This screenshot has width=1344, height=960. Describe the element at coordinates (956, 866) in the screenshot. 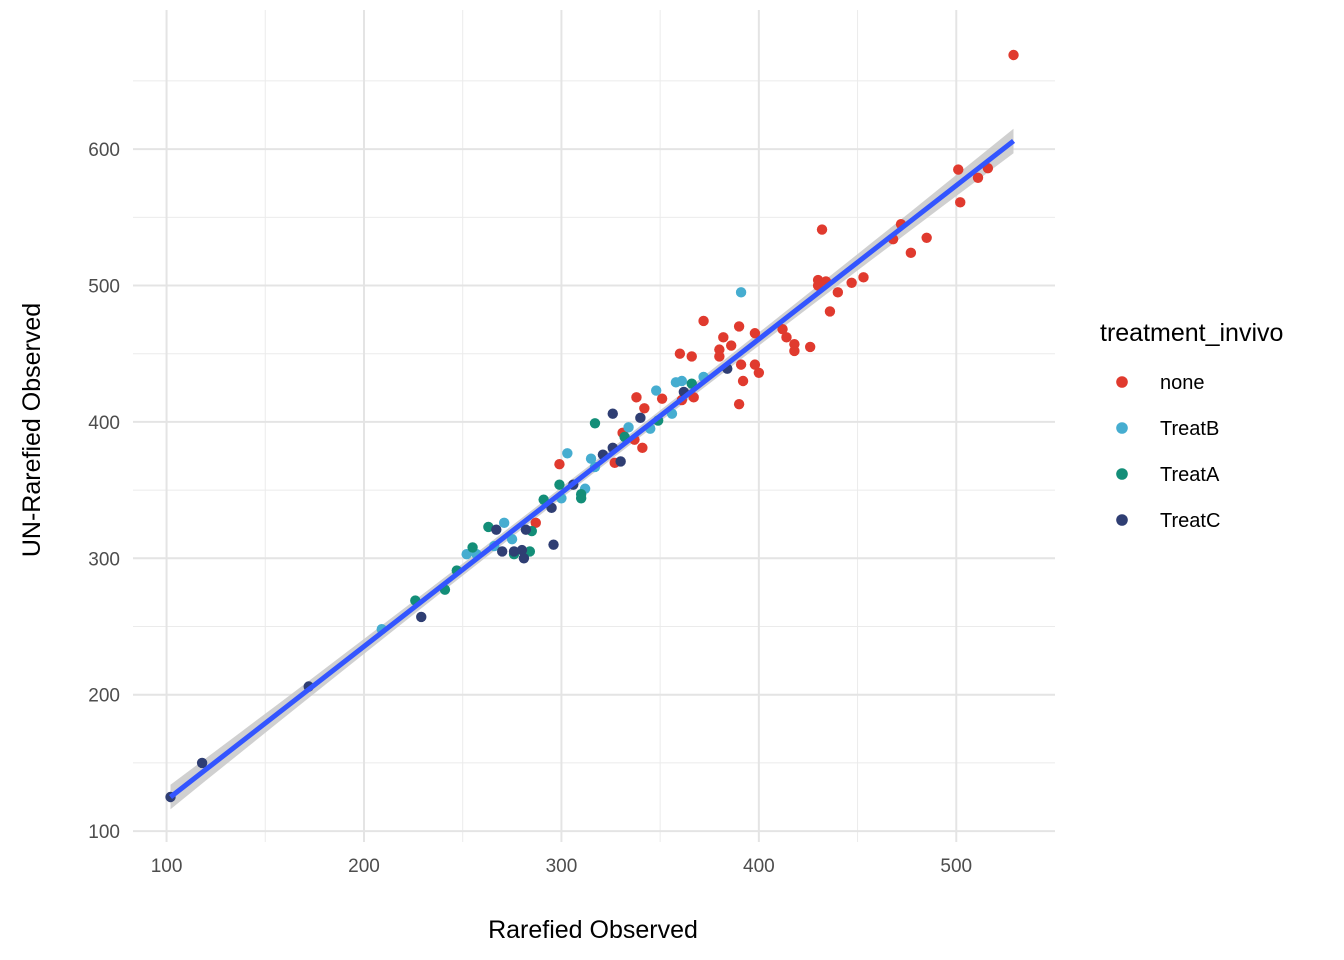

I see `x-tick-label: 500` at that location.